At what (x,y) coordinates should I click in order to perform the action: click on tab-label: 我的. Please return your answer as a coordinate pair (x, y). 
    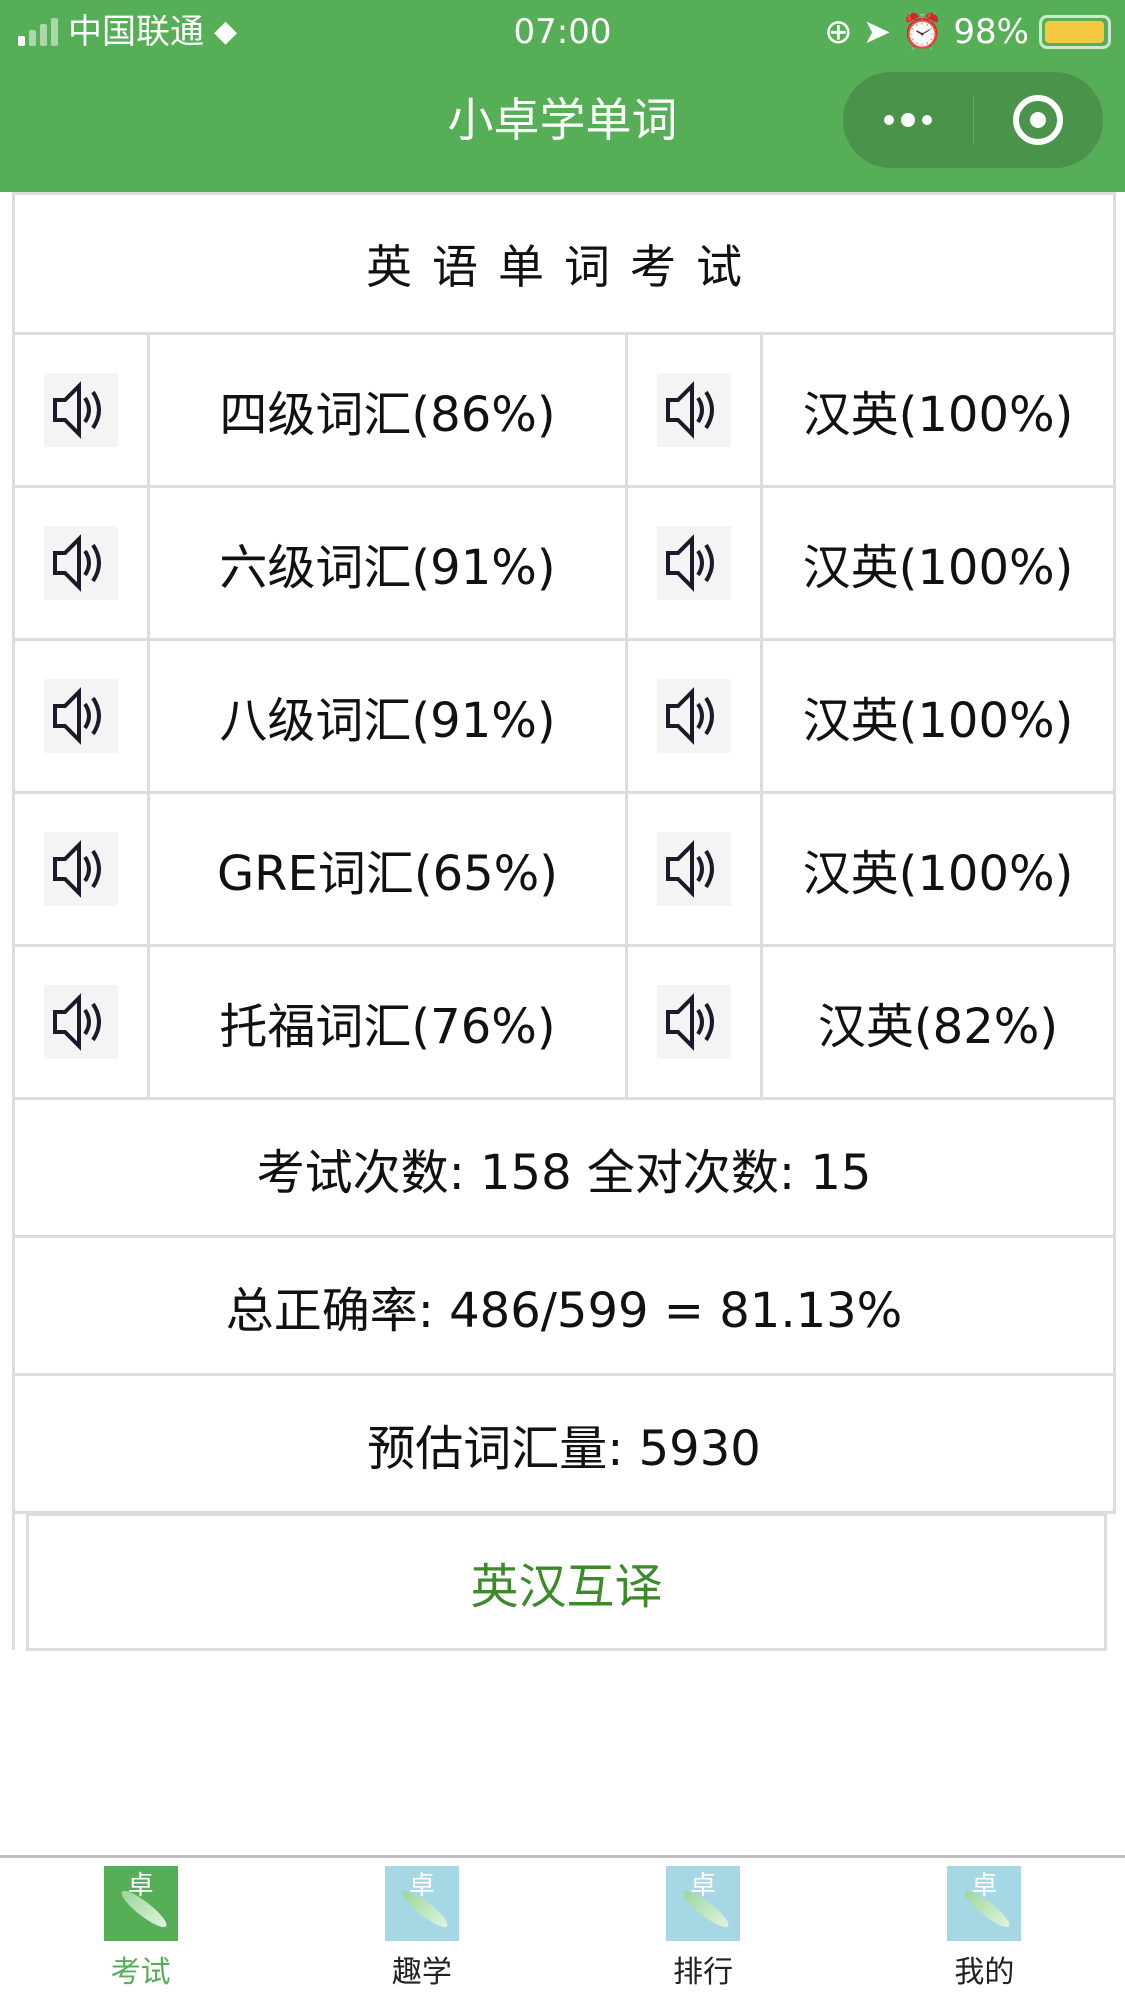
    Looking at the image, I should click on (984, 1972).